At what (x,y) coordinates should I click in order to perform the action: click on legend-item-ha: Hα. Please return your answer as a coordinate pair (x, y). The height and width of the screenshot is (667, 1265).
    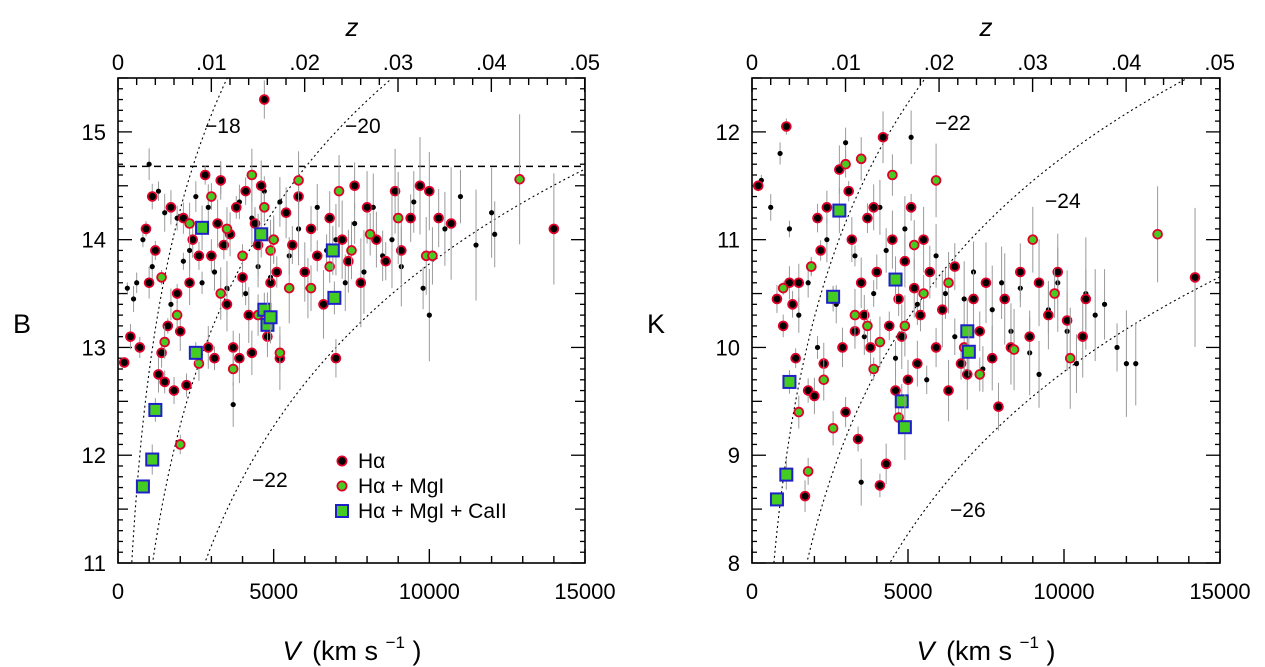
    Looking at the image, I should click on (361, 461).